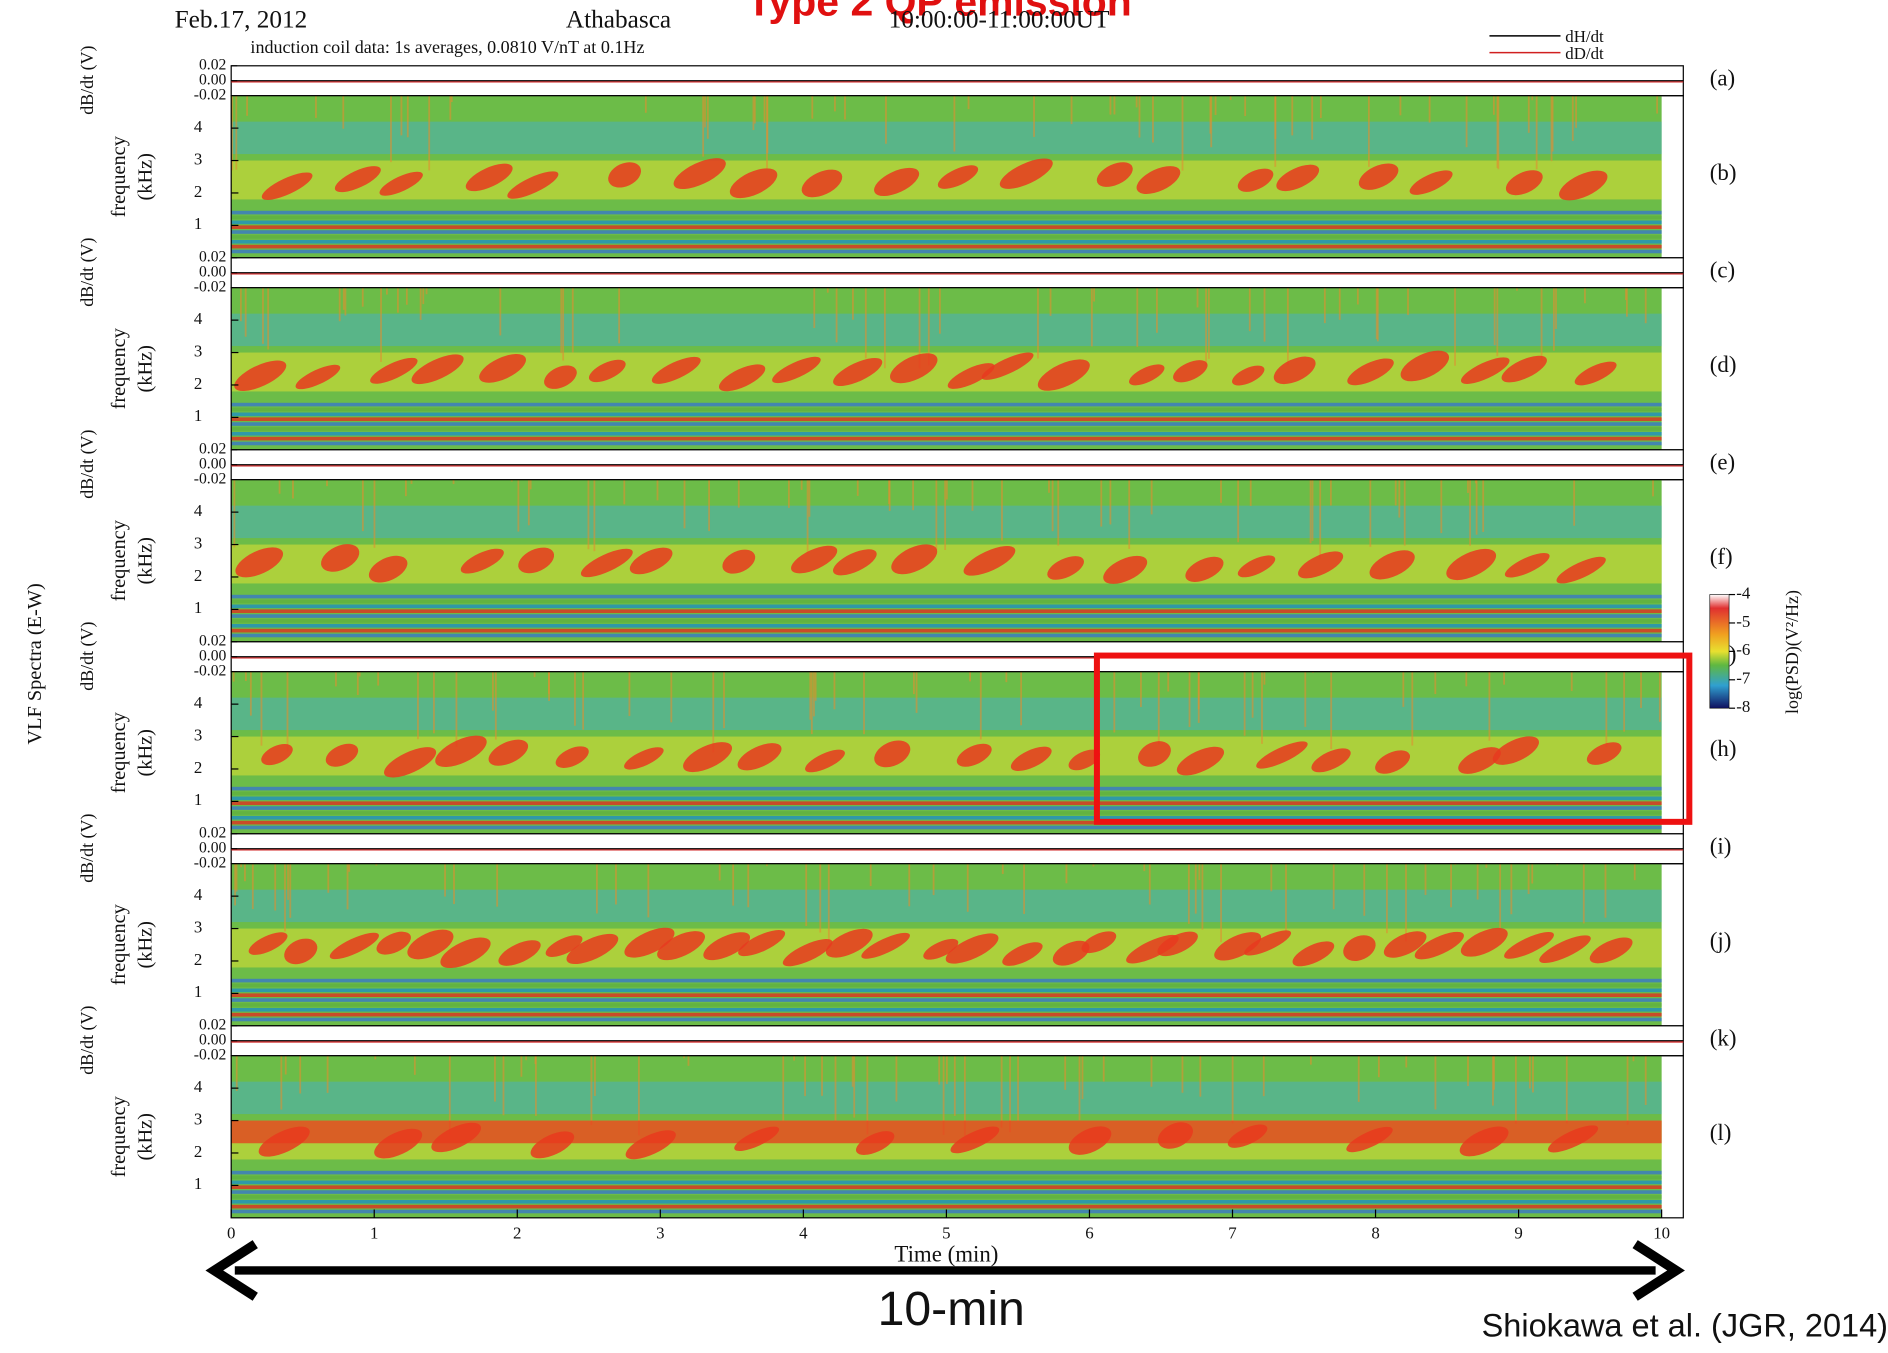  I want to click on colorbar, so click(1719, 651).